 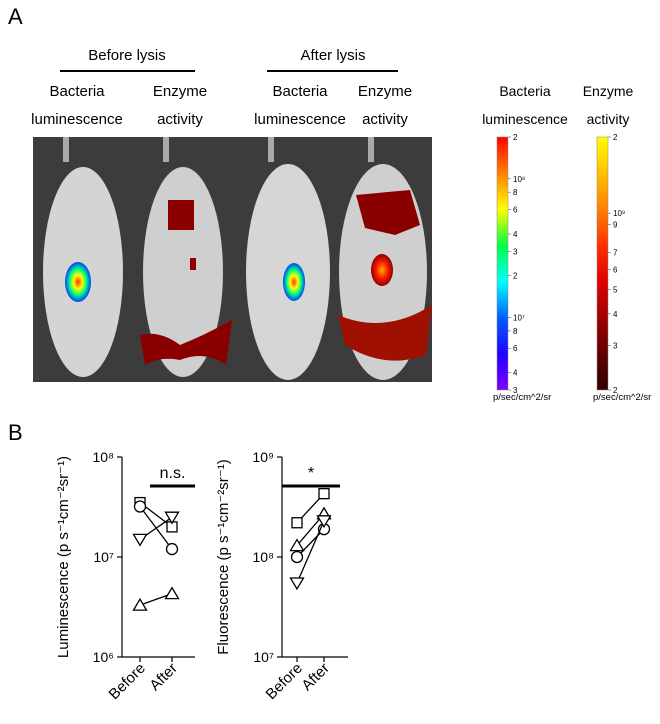 What do you see at coordinates (525, 91) in the screenshot?
I see `colorbar-title: Bacteria` at bounding box center [525, 91].